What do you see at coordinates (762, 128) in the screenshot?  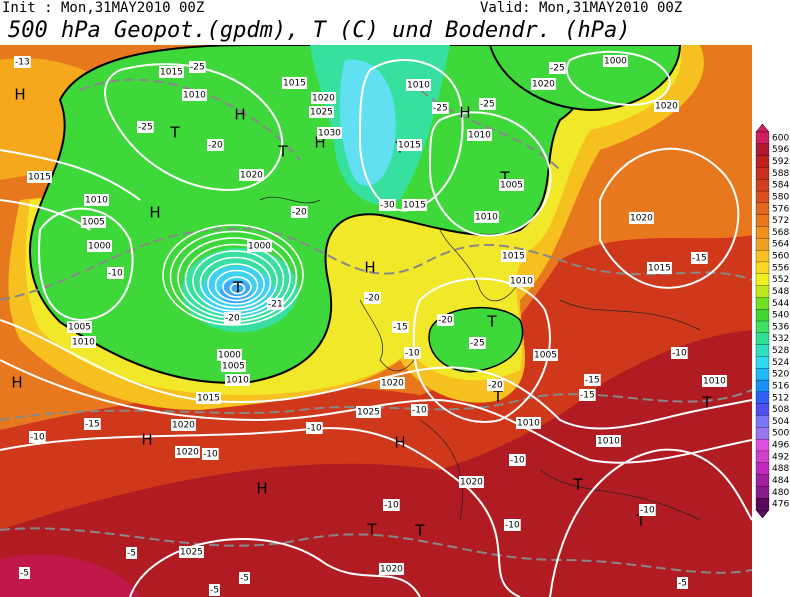 I see `colorbar-arrow-top` at bounding box center [762, 128].